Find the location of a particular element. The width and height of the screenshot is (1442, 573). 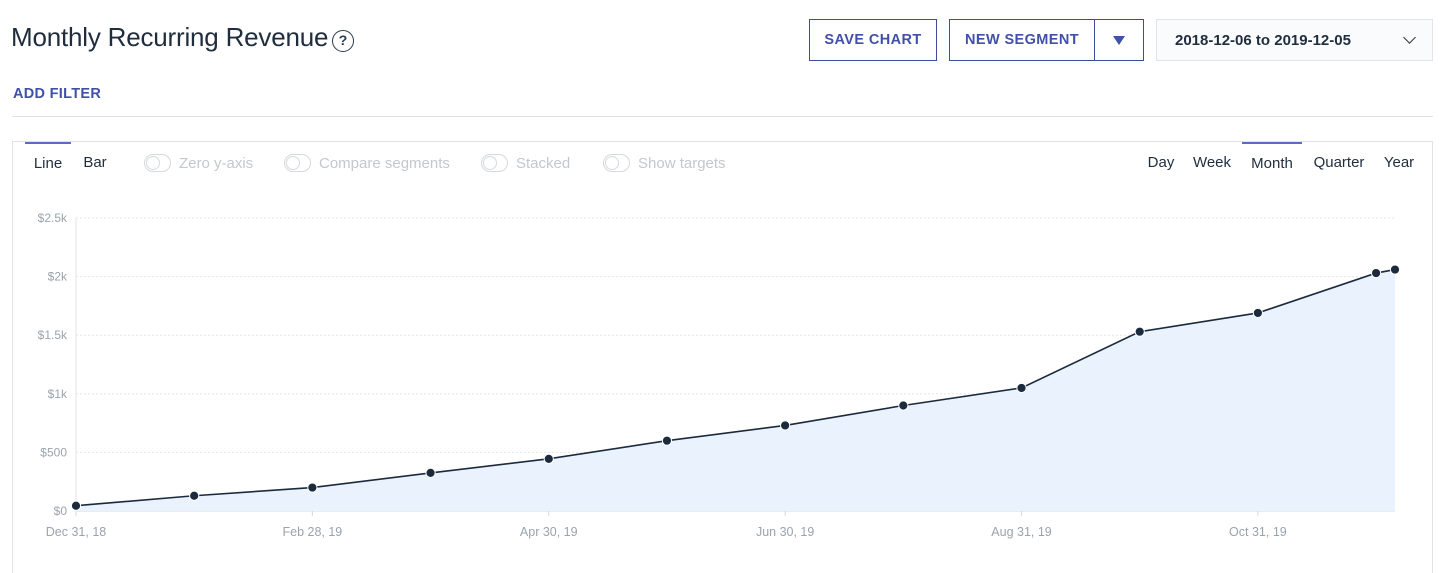

chevron-down-icon is located at coordinates (1409, 37).